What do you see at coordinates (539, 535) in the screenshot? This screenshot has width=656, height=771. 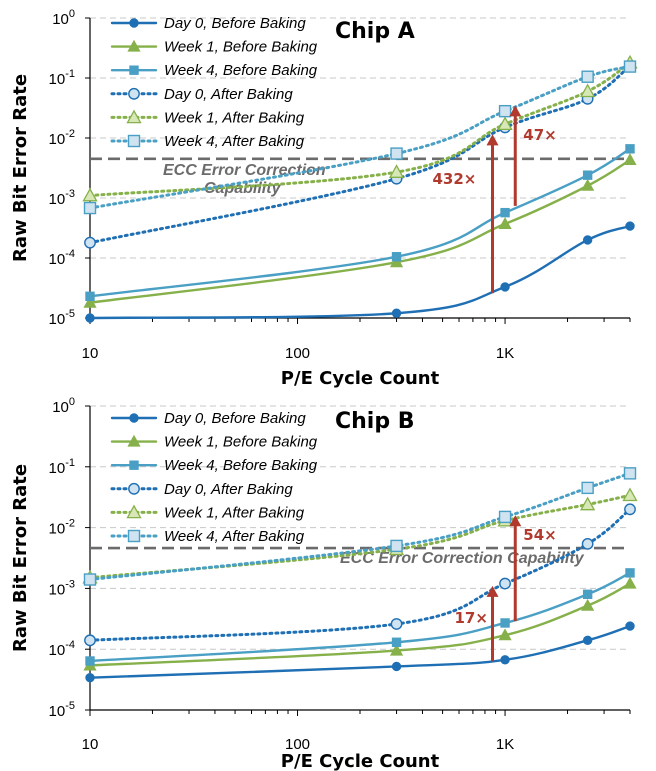 I see `ratio-label: 54×` at bounding box center [539, 535].